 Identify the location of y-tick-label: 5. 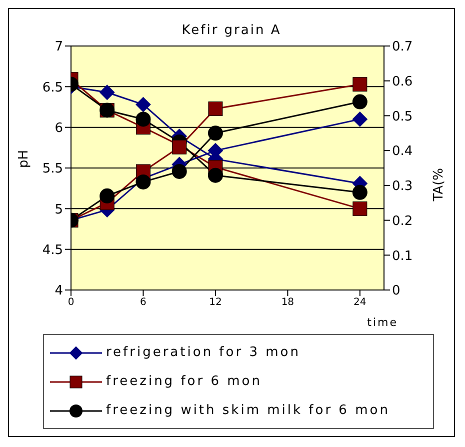
(58, 210).